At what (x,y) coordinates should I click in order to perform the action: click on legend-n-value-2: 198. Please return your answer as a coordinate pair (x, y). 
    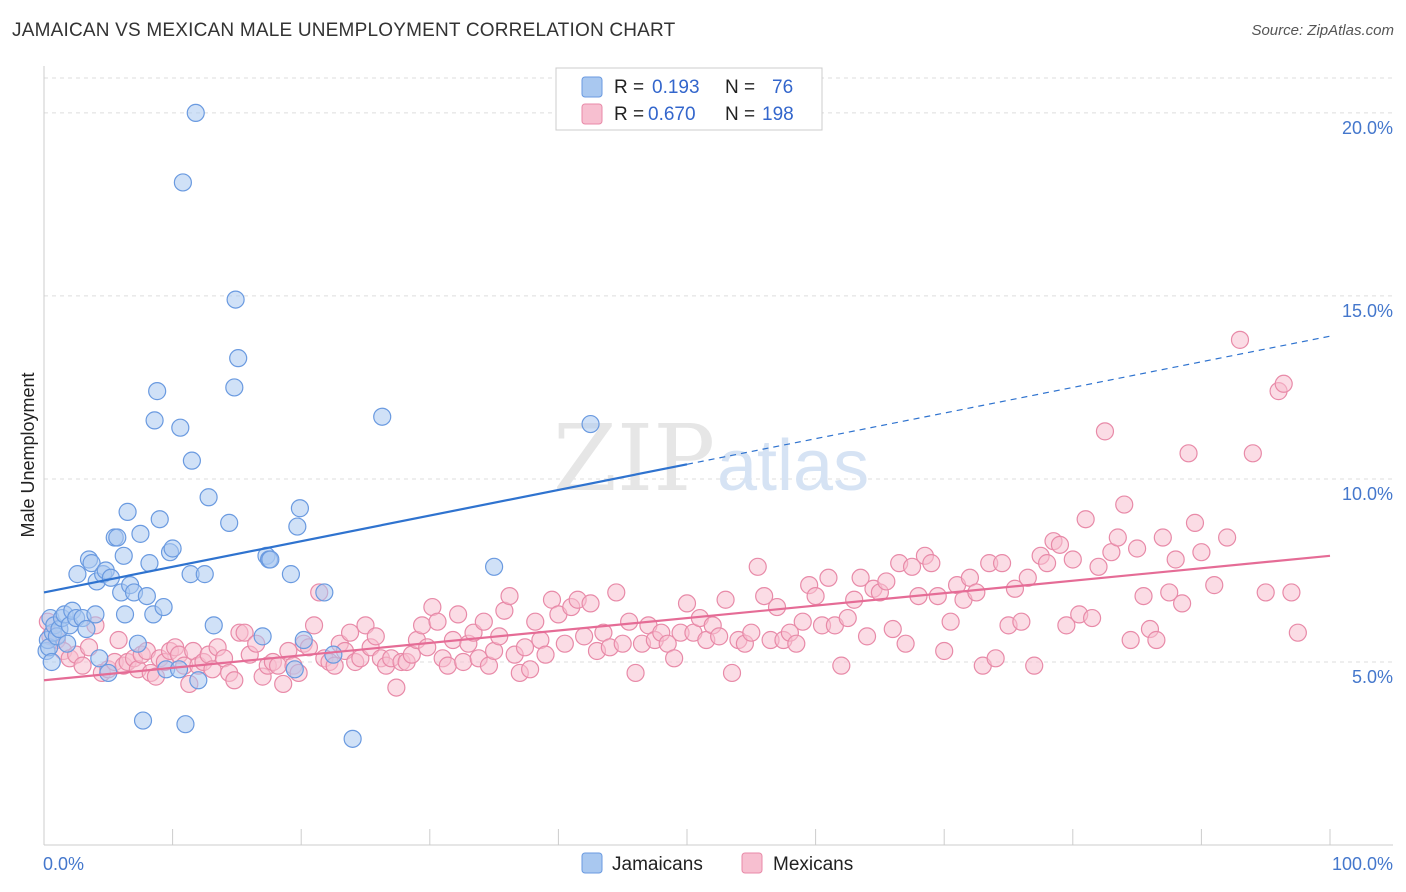
    Looking at the image, I should click on (778, 114).